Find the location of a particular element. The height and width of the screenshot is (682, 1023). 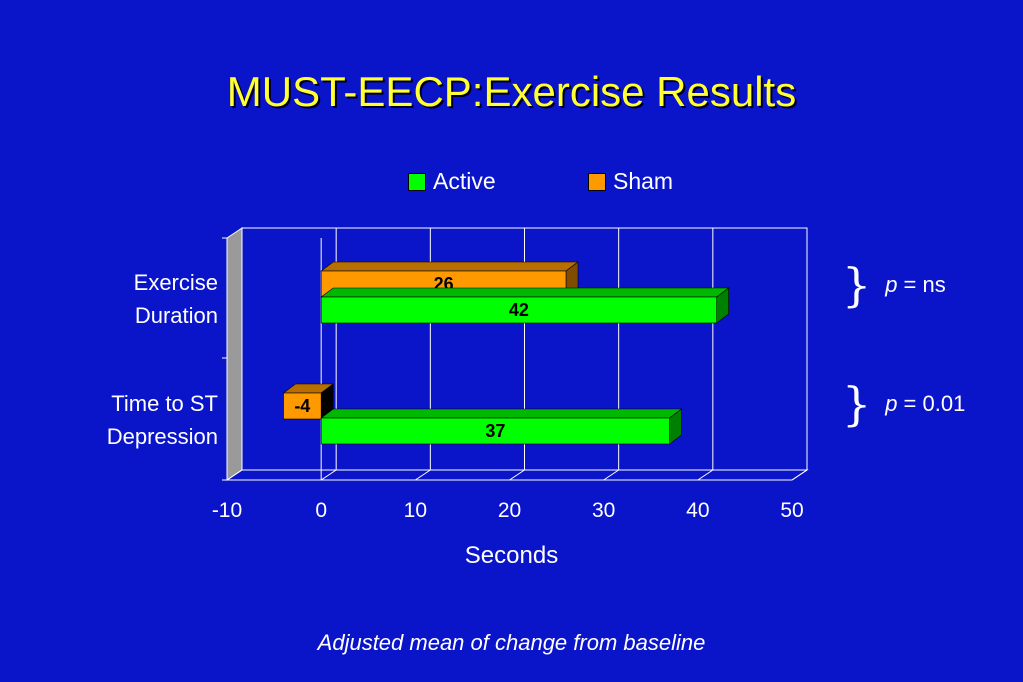

p-value-text: = 0.01 is located at coordinates (934, 403).